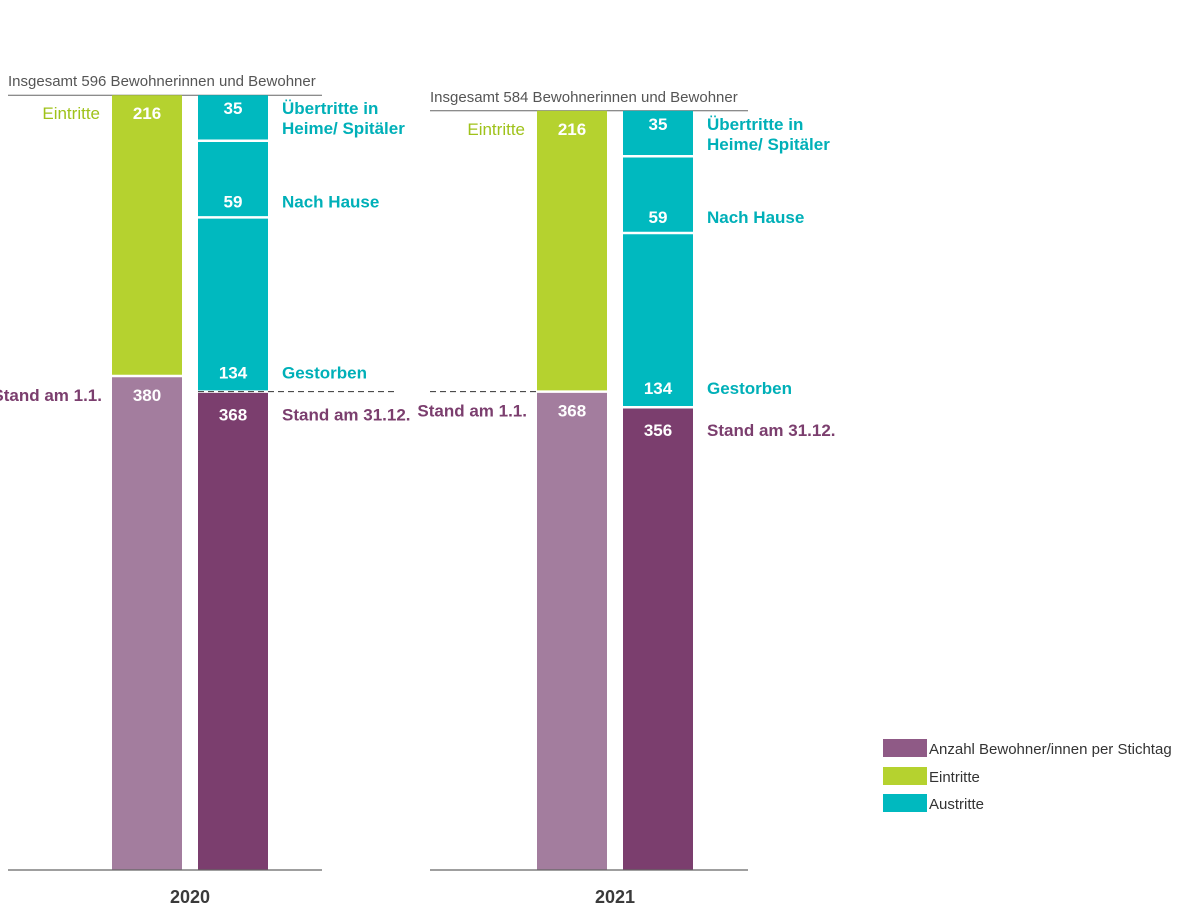  I want to click on total-label: Insgesamt 596 Bewohnerinnen und Bewohner, so click(162, 81).